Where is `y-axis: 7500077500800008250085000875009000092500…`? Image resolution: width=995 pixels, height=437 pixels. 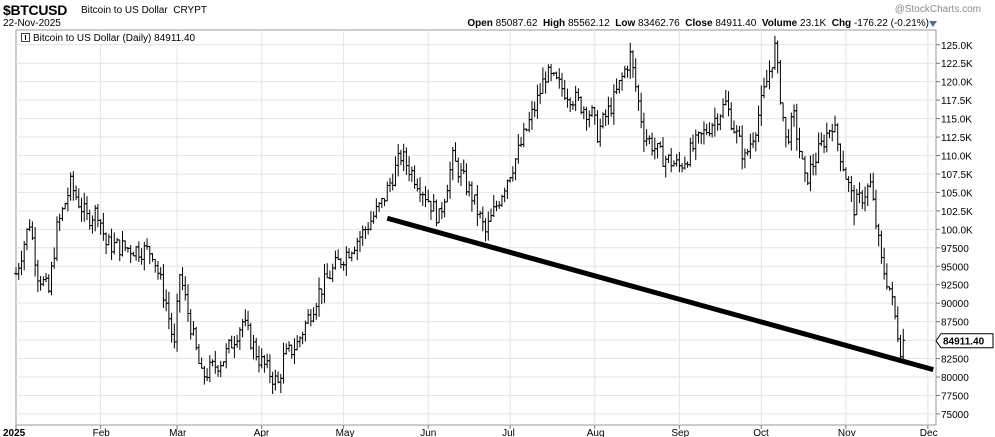
y-axis: 7500077500800008250085000875009000092500… is located at coordinates (954, 231).